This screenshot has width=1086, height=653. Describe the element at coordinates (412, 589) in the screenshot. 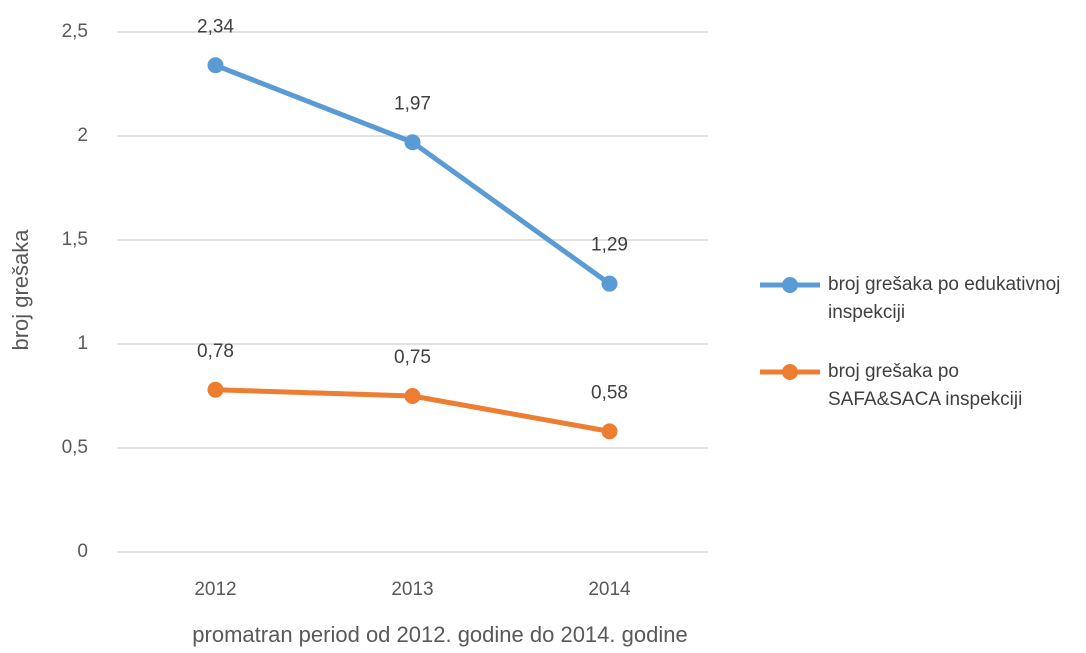

I see `x-tick-label: 2013` at that location.